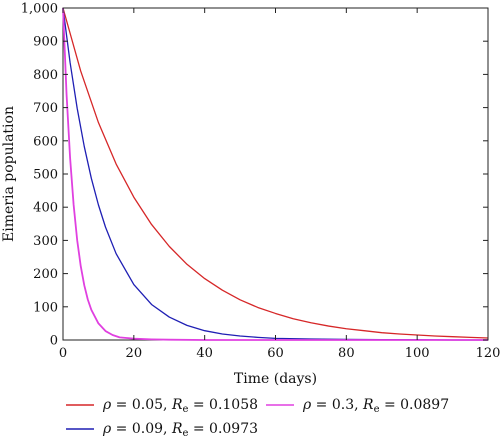 The width and height of the screenshot is (500, 443). What do you see at coordinates (275, 353) in the screenshot?
I see `x-tick-label: 60` at bounding box center [275, 353].